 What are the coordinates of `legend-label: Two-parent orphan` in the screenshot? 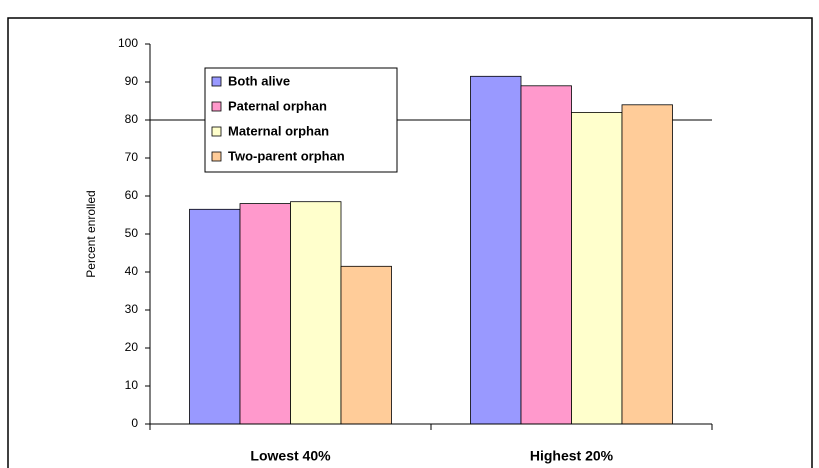 It's located at (286, 155).